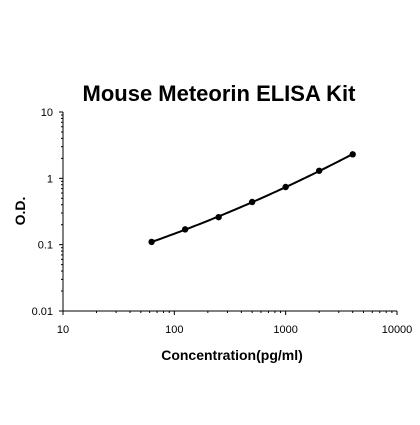 The image size is (420, 425). I want to click on x-tick-label: 10000, so click(397, 330).